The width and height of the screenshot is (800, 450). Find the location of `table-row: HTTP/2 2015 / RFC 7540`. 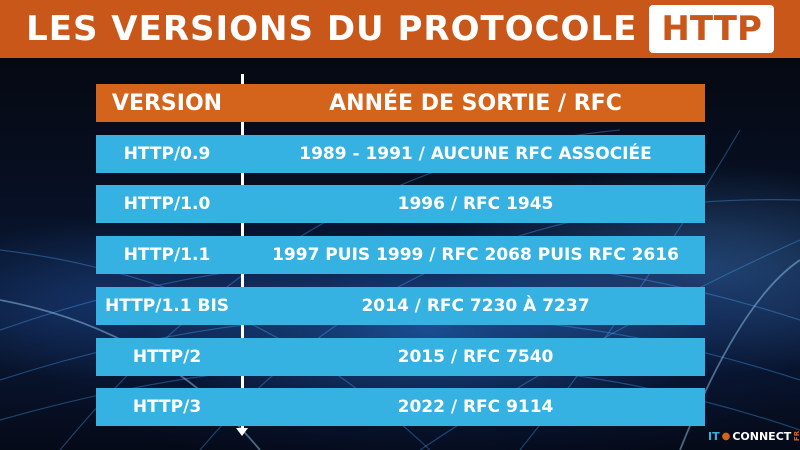

table-row: HTTP/2 2015 / RFC 7540 is located at coordinates (400, 357).